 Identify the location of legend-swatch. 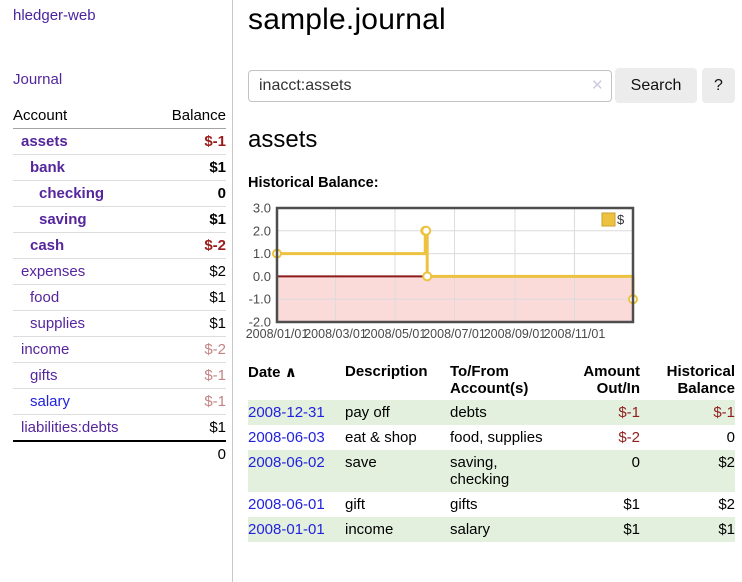
(608, 219).